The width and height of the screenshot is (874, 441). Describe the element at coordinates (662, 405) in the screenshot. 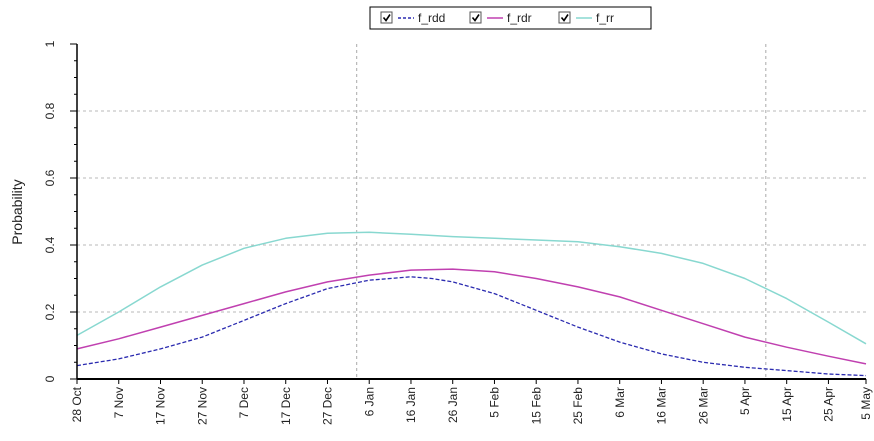

I see `x-tick-label: 16 Mar` at that location.